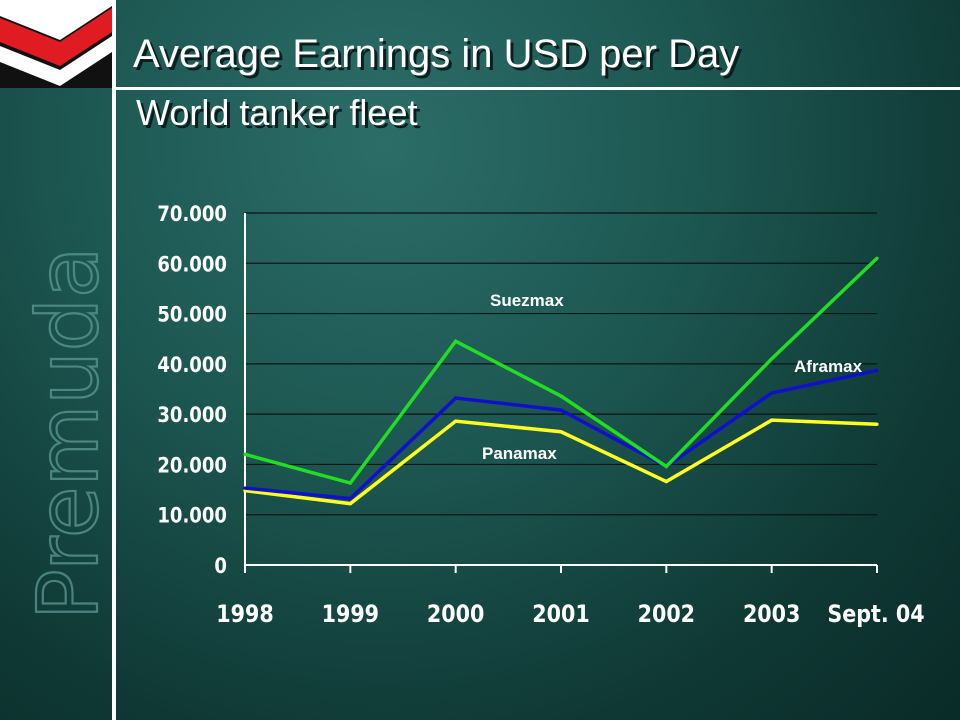 This screenshot has height=720, width=960. I want to click on series-label-panamax: Panamax, so click(519, 453).